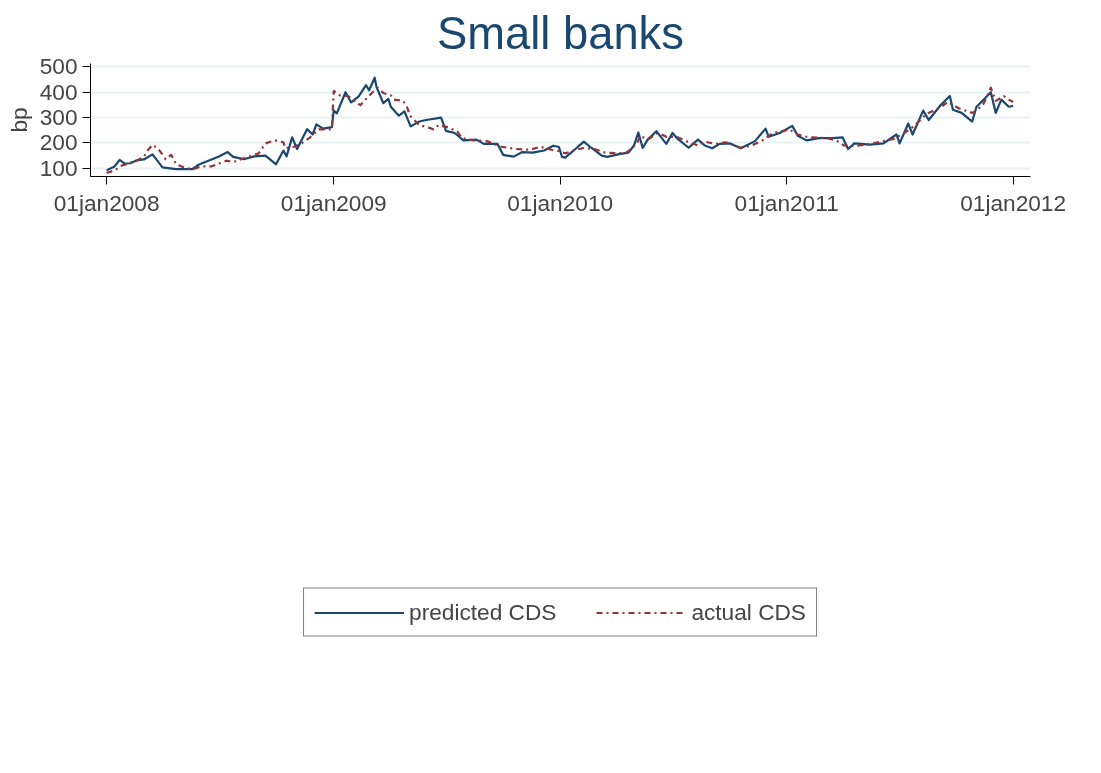 Image resolution: width=1101 pixels, height=773 pixels. Describe the element at coordinates (1013, 202) in the screenshot. I see `x-tick-label: 01jan2012` at that location.